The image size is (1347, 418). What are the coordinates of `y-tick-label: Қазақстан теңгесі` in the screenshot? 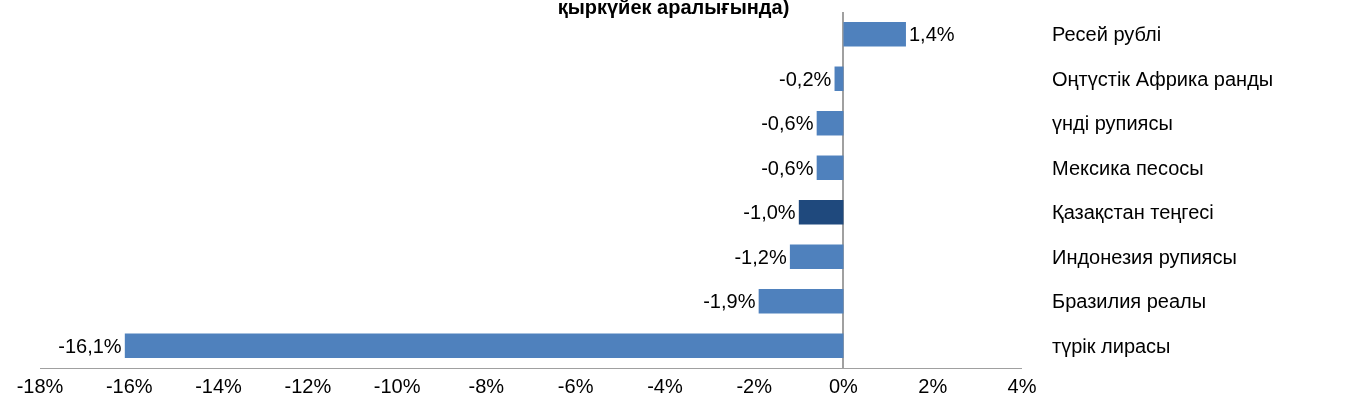 It's located at (1133, 212).